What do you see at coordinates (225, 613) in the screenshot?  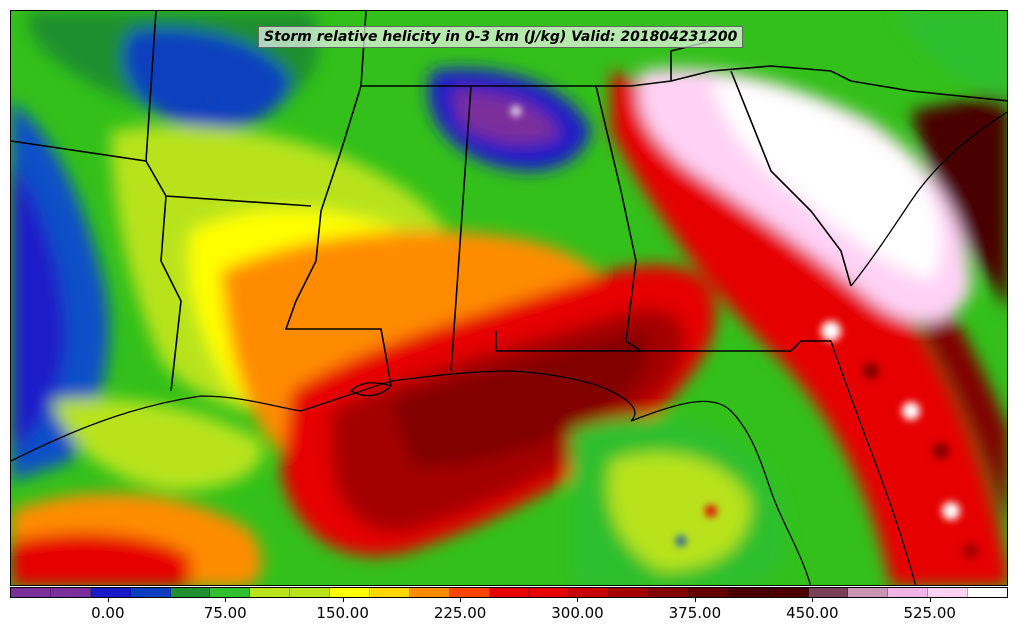 I see `colorbar-tick-label: 75.00` at bounding box center [225, 613].